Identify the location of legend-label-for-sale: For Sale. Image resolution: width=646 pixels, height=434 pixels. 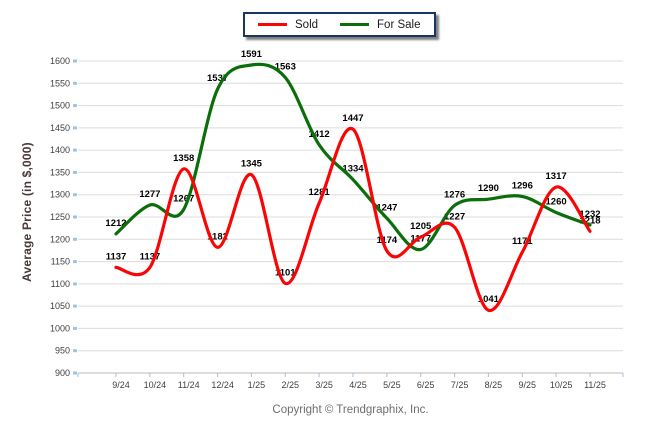
(399, 24).